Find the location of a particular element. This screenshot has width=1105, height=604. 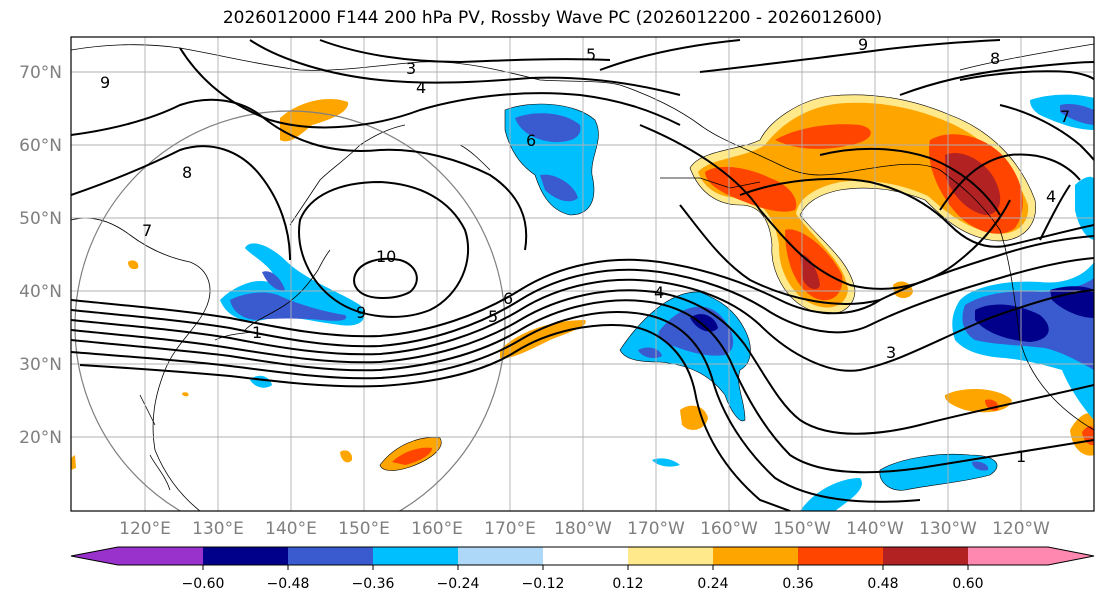

lon-label: 140°W is located at coordinates (875, 529).